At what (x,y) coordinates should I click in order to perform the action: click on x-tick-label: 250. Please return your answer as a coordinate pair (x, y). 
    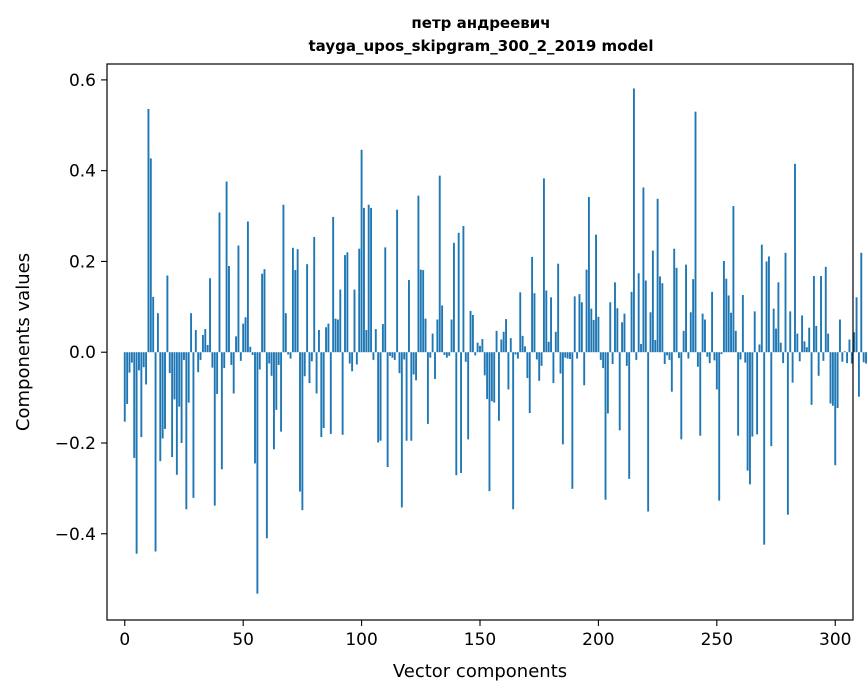
    Looking at the image, I should click on (717, 640).